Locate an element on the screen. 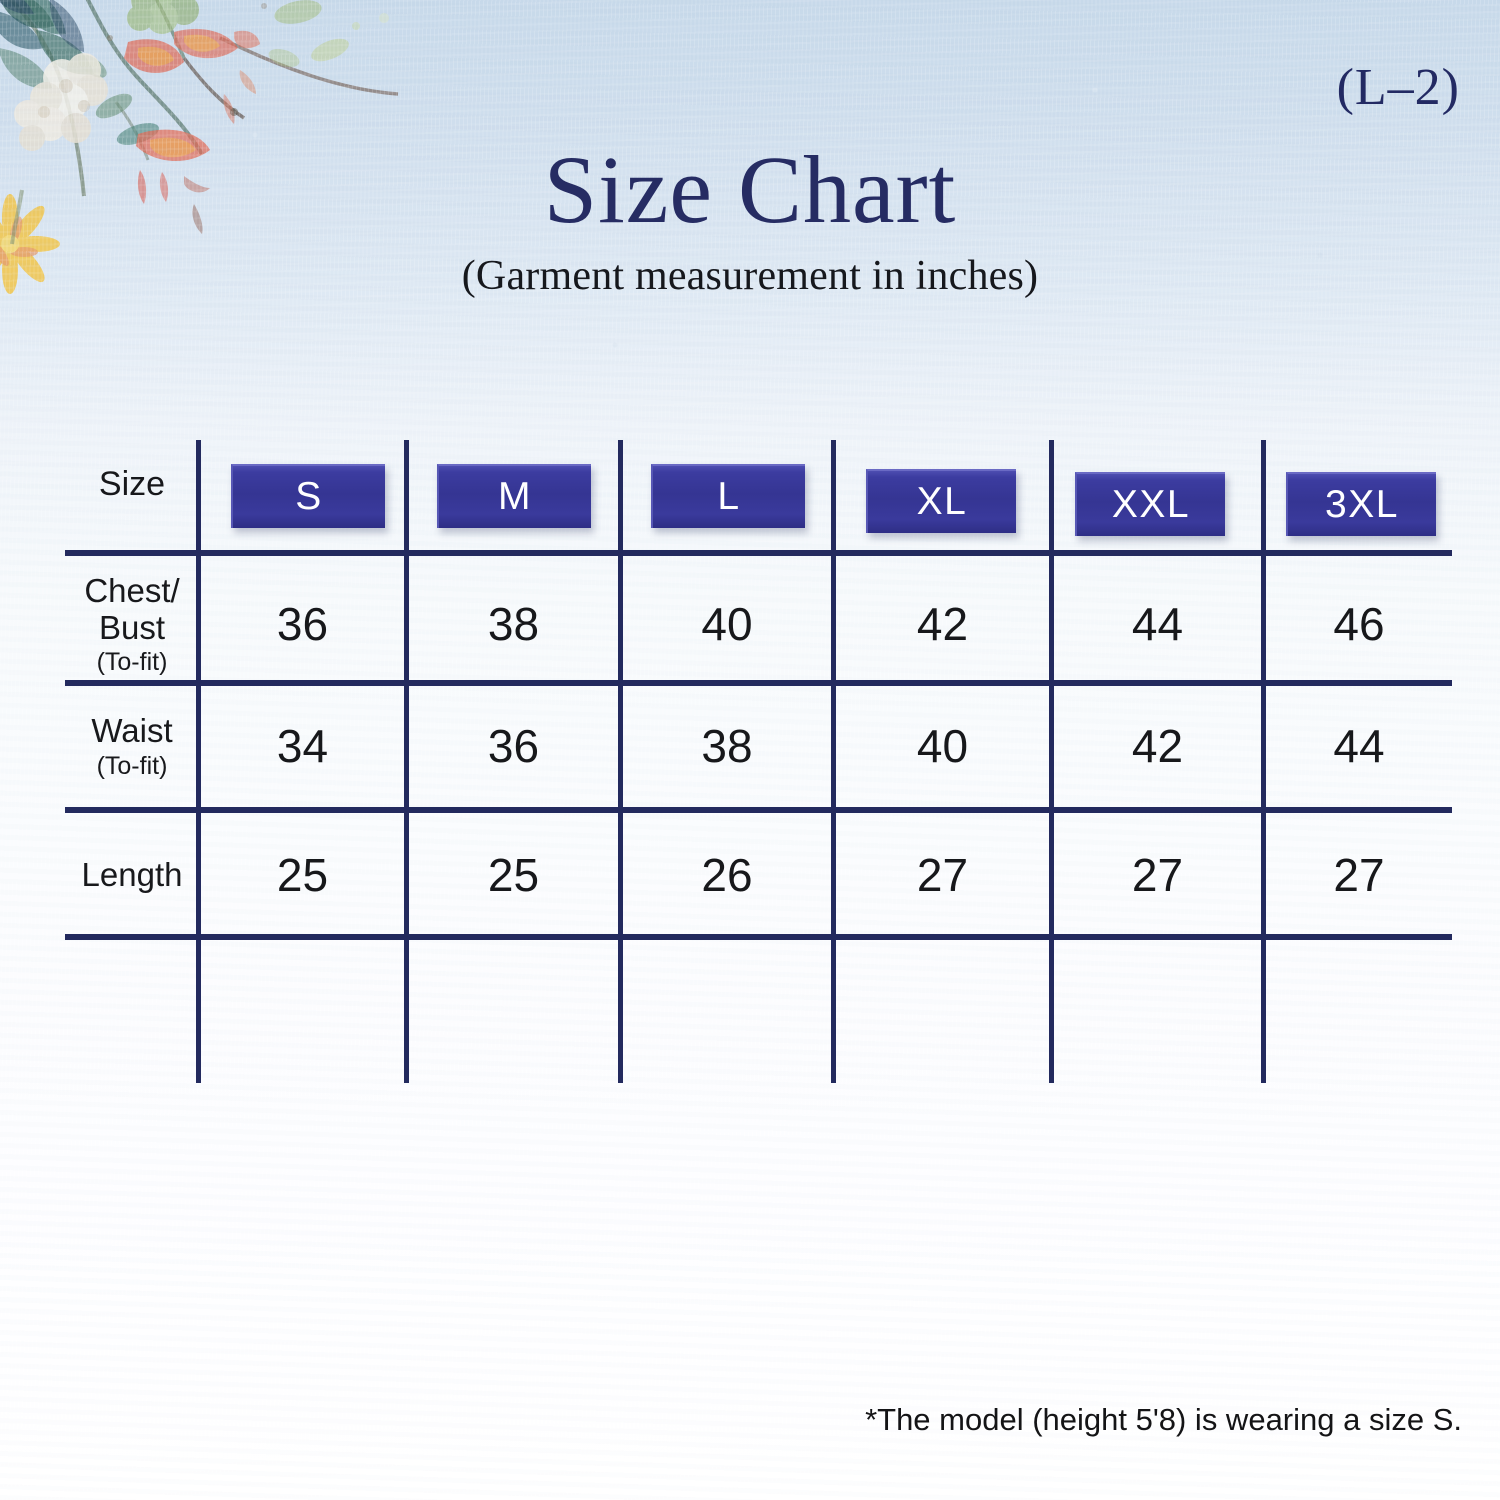  cell-chest-3xl: 46 is located at coordinates (1359, 624).